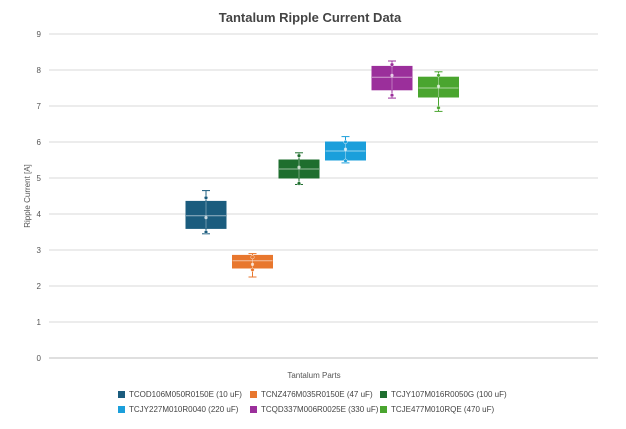  Describe the element at coordinates (39, 250) in the screenshot. I see `y-tick-label: 3` at that location.